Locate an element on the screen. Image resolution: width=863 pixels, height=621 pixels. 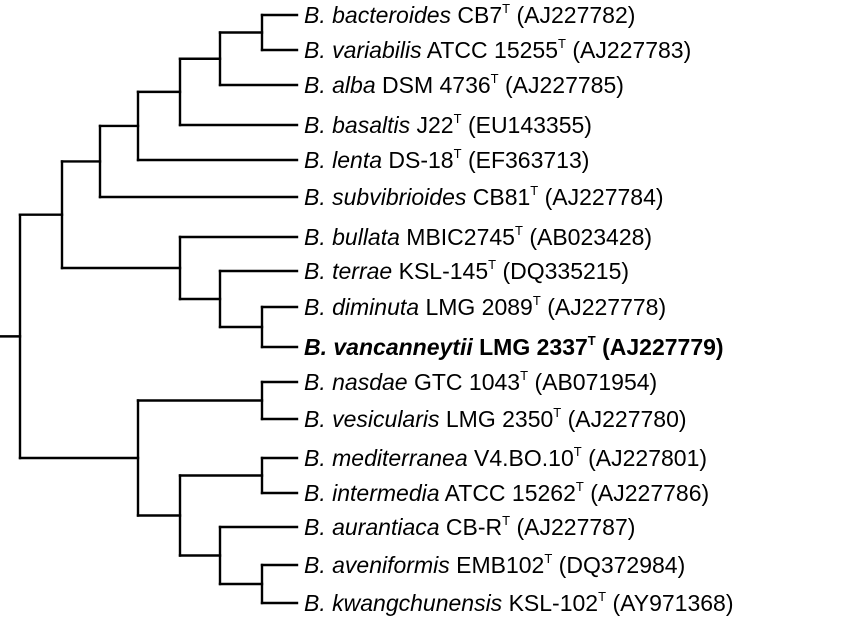
species-name: B. terrae is located at coordinates (348, 271).